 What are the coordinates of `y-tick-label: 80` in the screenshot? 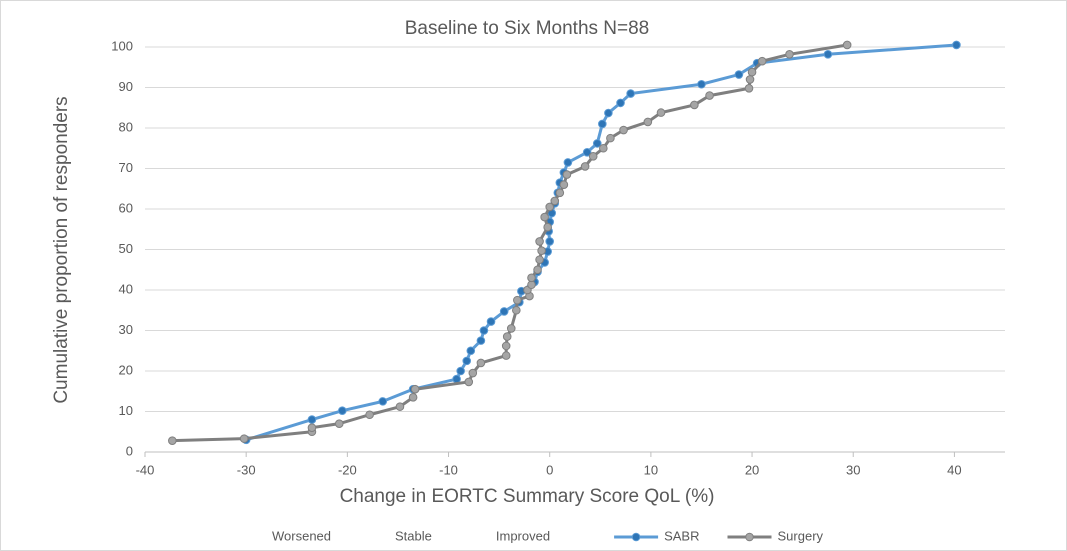 It's located at (126, 126).